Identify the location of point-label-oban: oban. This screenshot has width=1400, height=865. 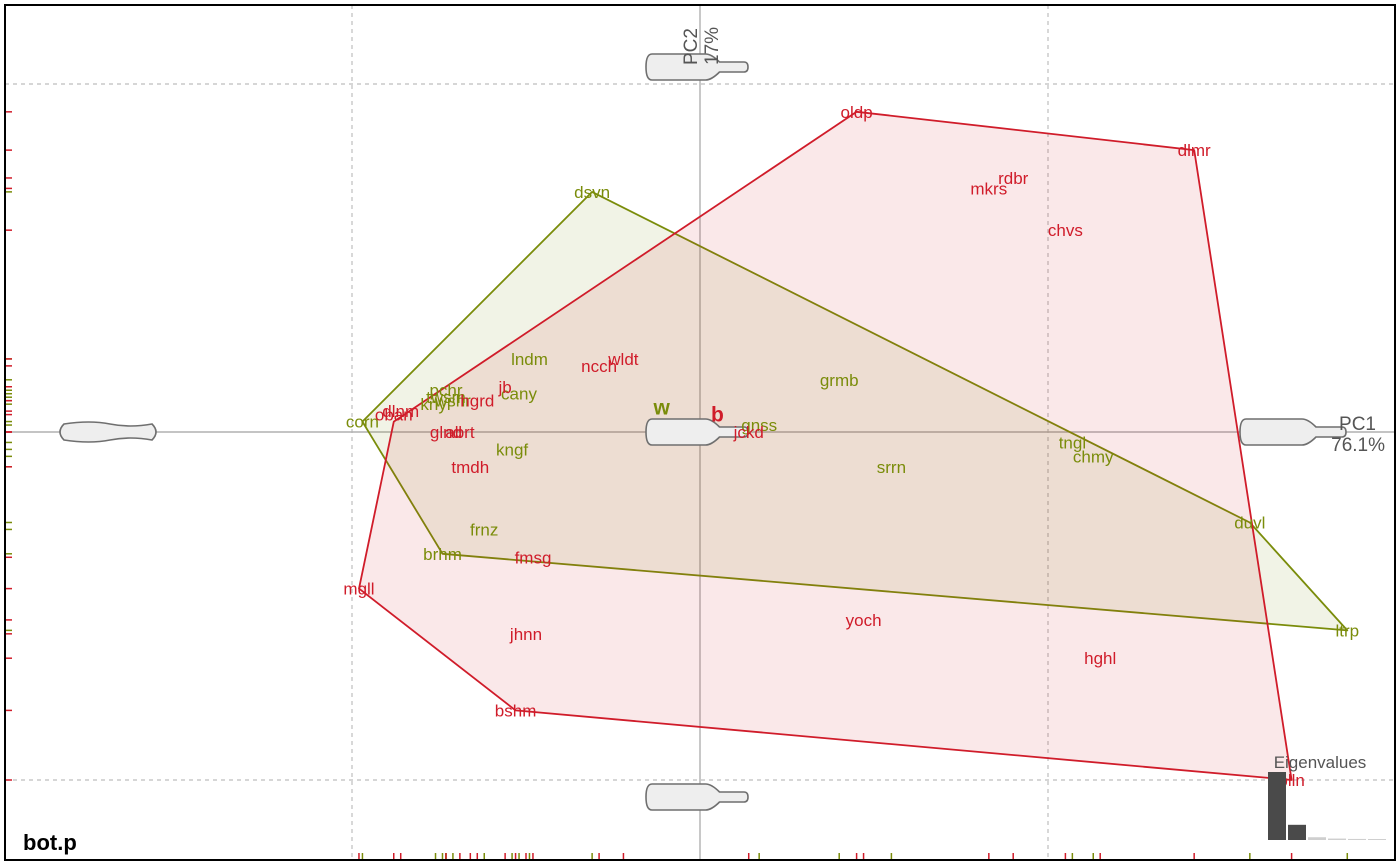
(394, 415).